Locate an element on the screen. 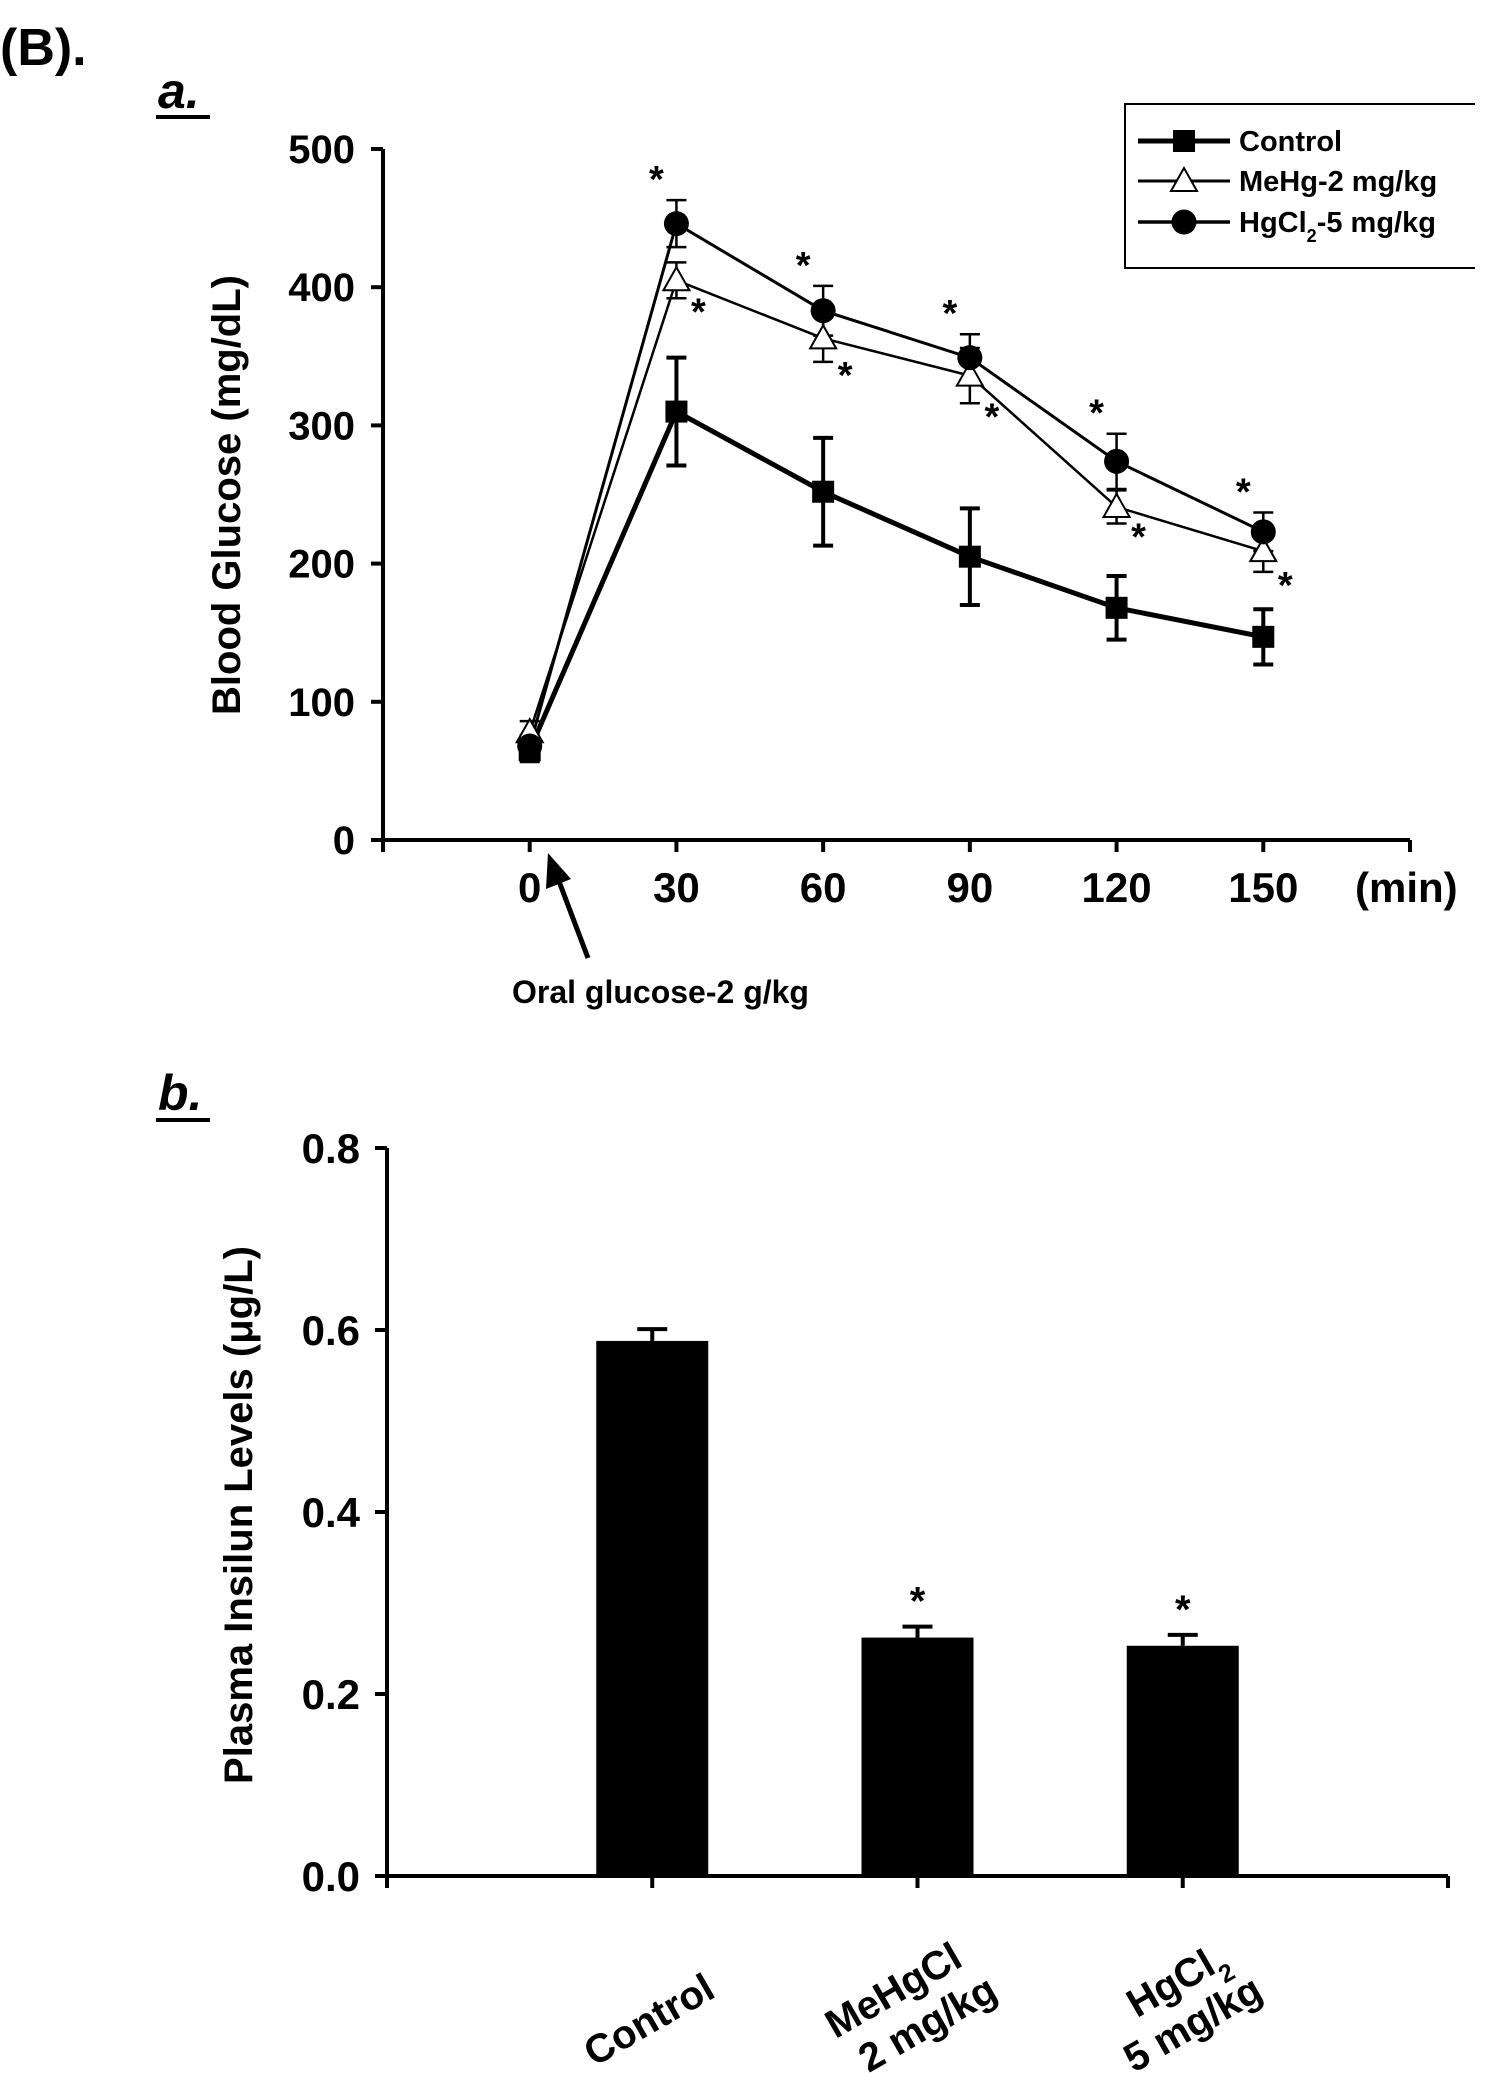  y-tick-label-a: 400 is located at coordinates (321, 288).